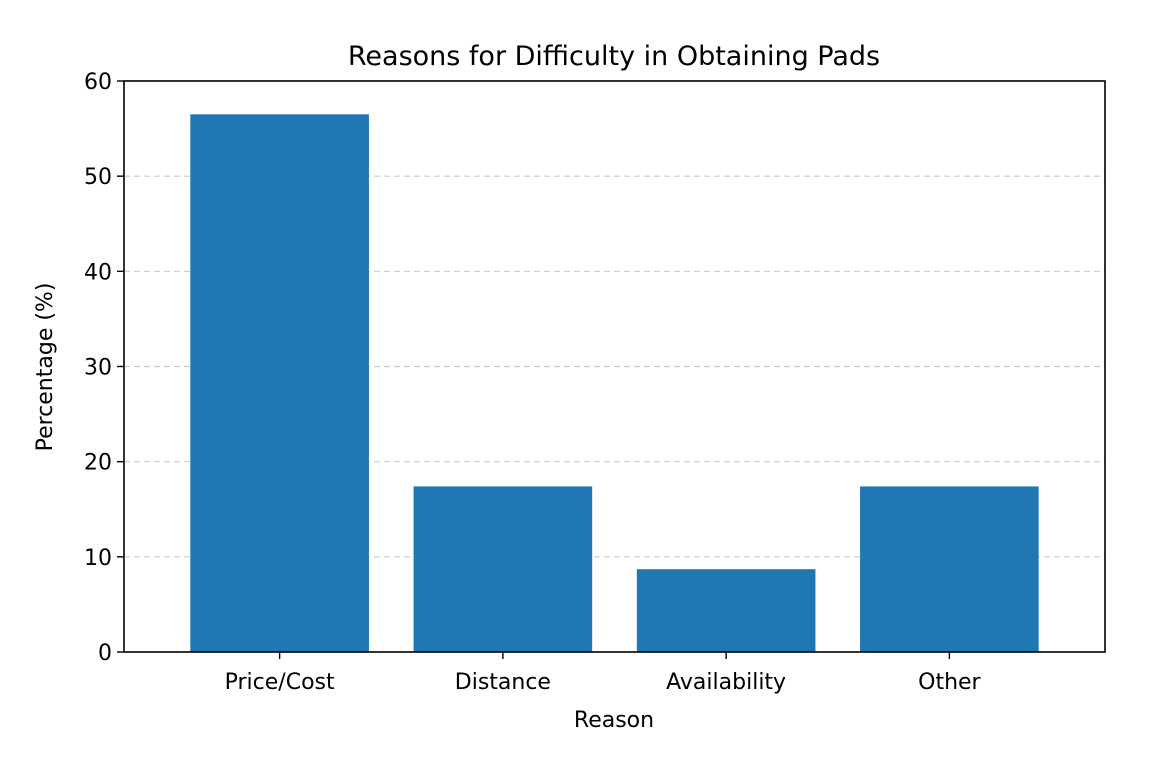 This screenshot has width=1170, height=766. What do you see at coordinates (45, 367) in the screenshot?
I see `y-axis-label: Percentage (%)` at bounding box center [45, 367].